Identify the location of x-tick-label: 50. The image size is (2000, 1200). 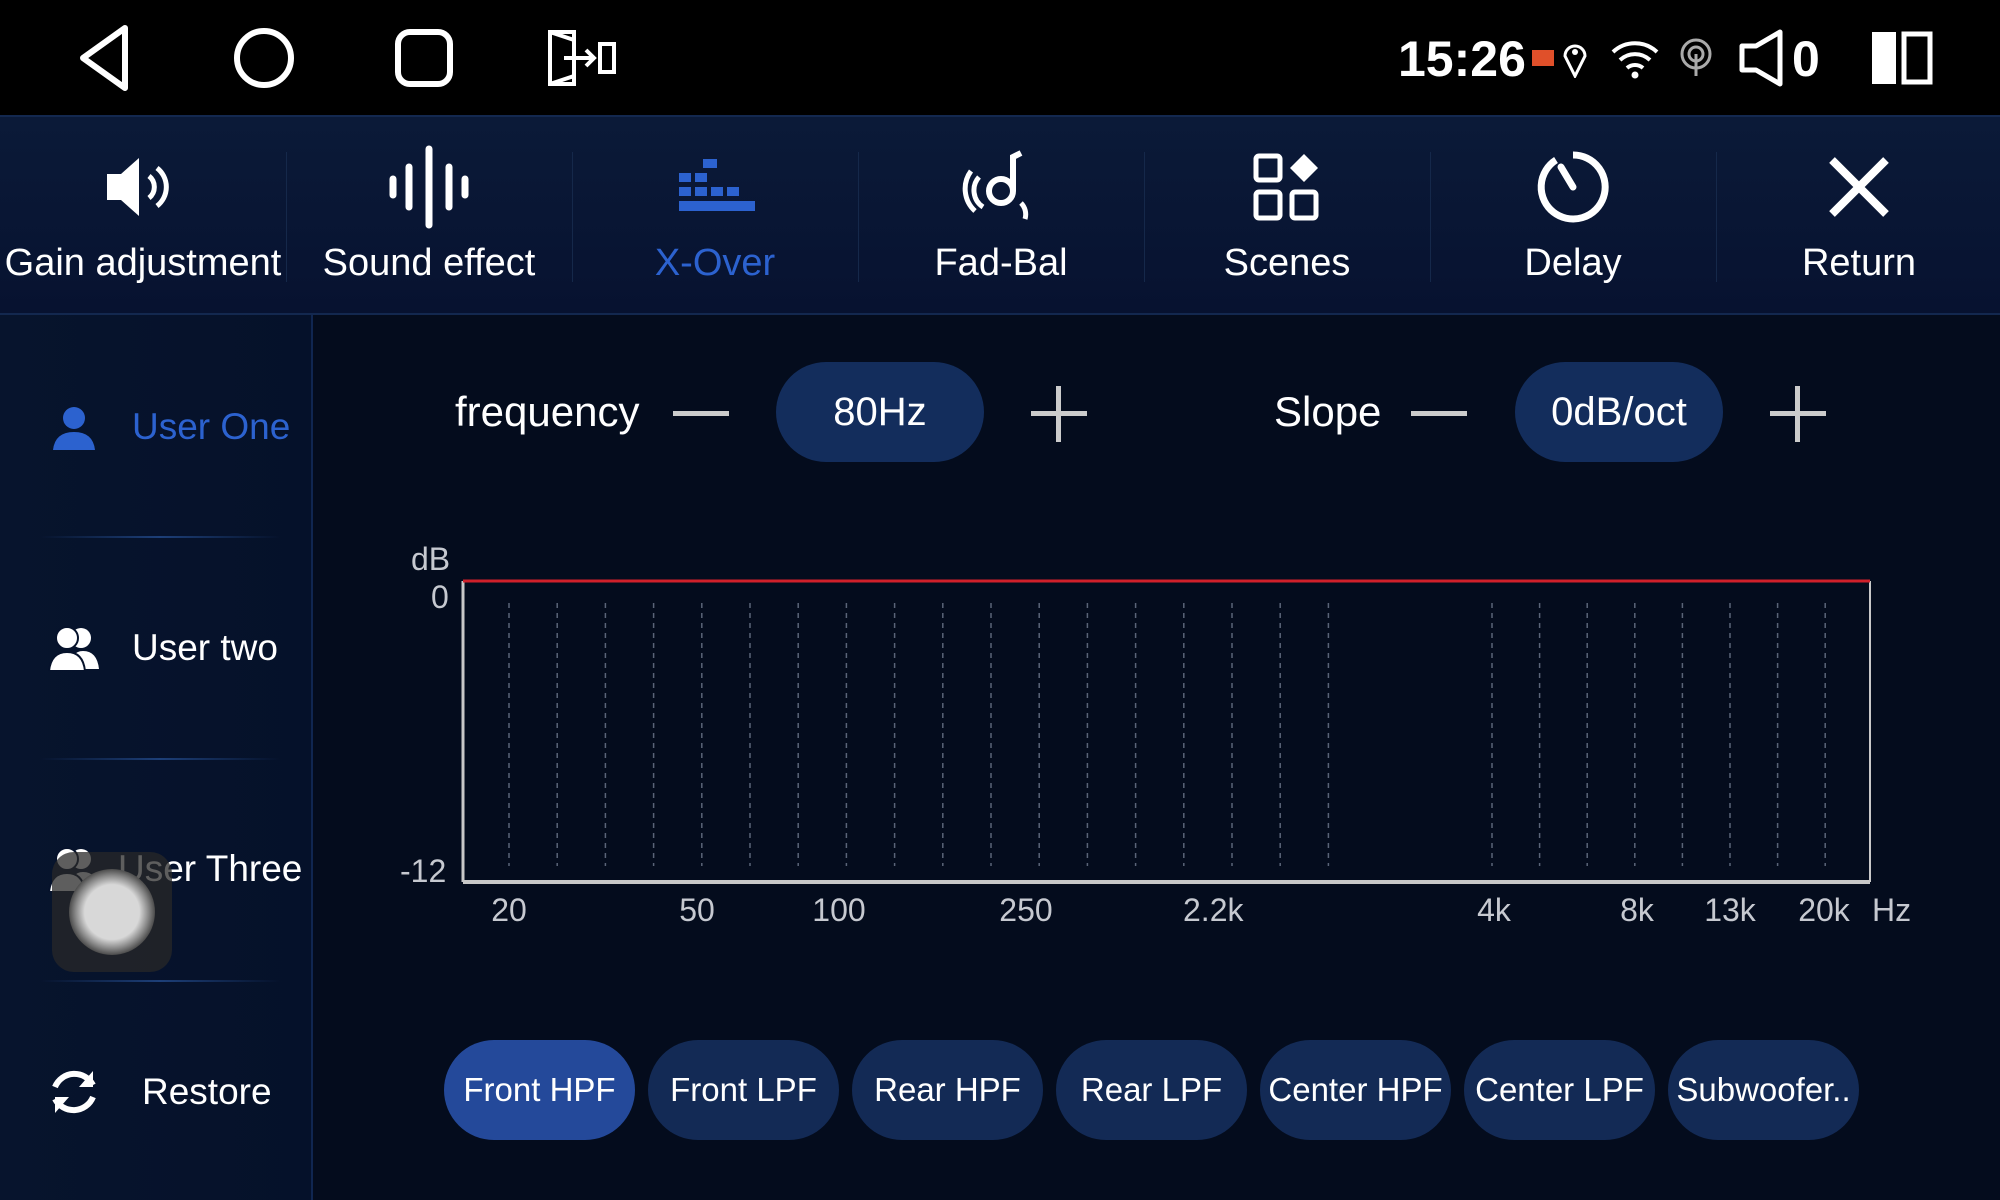
(697, 910).